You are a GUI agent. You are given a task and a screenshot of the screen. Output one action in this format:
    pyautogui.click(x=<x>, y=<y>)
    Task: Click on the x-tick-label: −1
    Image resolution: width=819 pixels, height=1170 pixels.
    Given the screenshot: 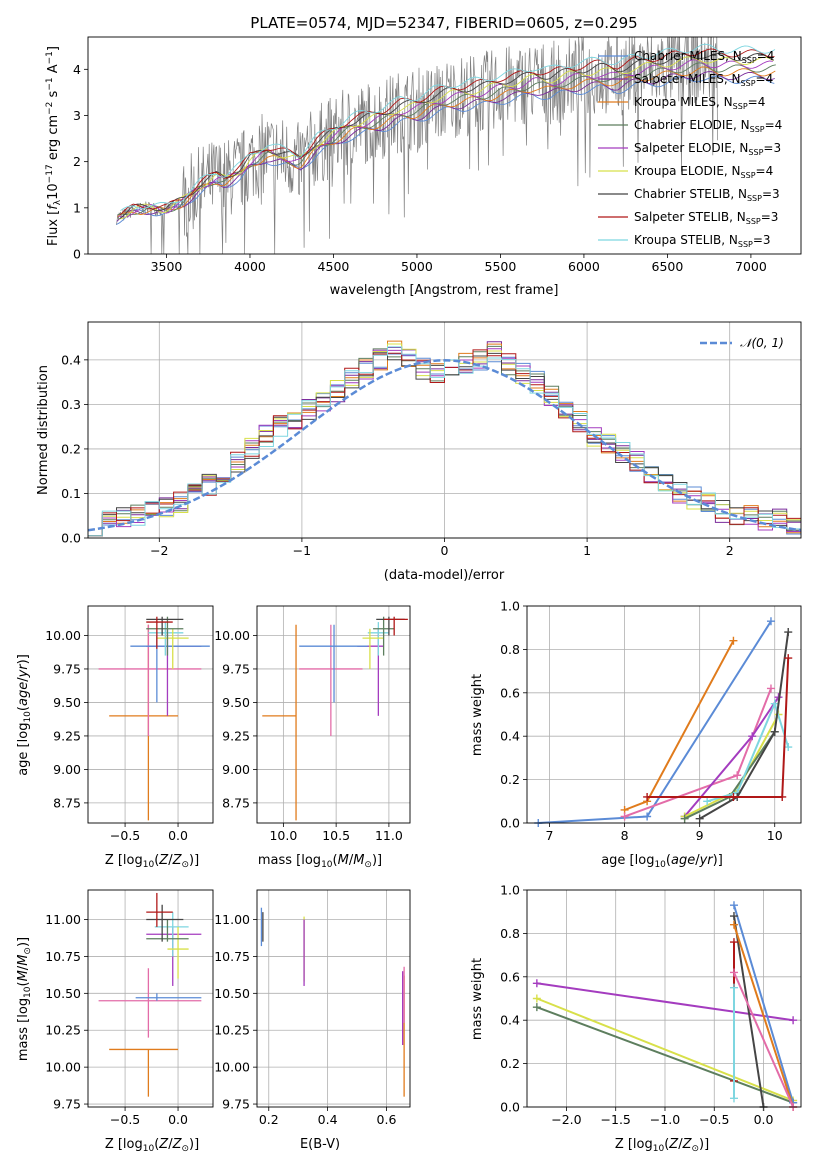 What is the action you would take?
    pyautogui.click(x=302, y=550)
    